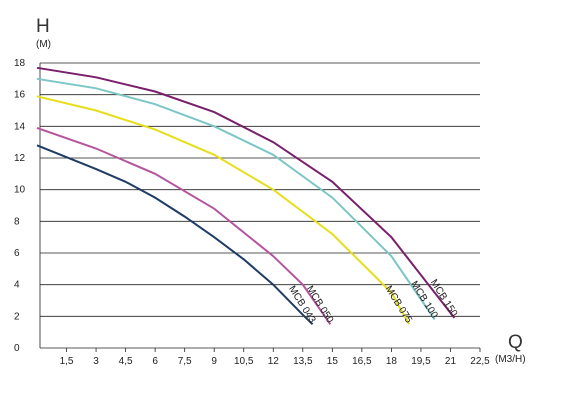  I want to click on y-tick-label: 14, so click(20, 126).